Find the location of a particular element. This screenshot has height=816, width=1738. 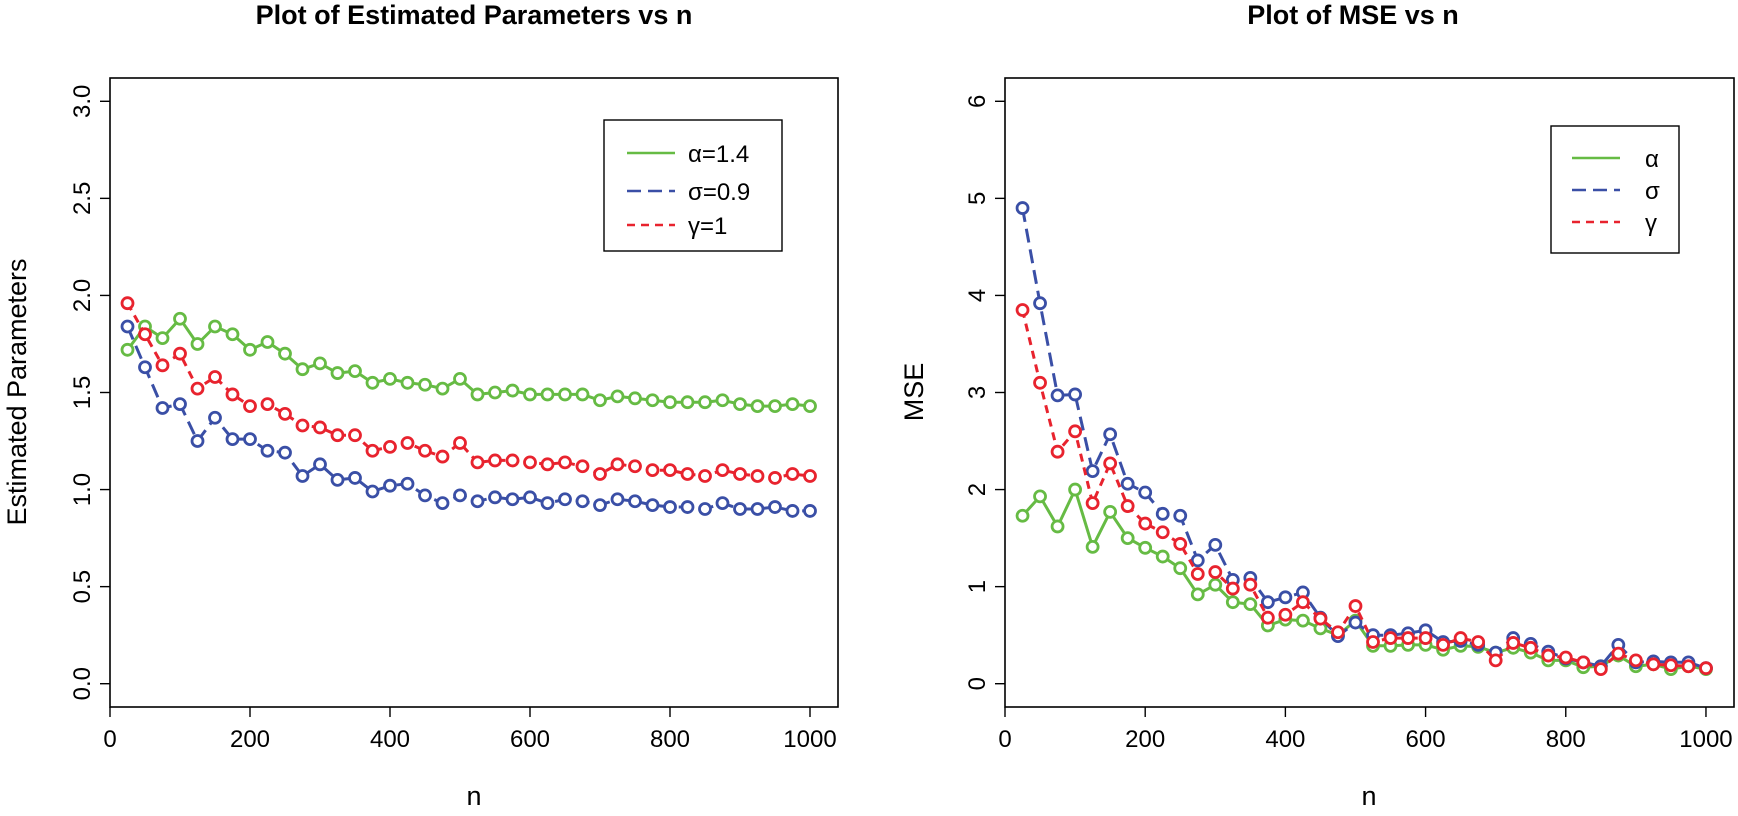

chart-title: Plot of MSE vs n is located at coordinates (1353, 15).